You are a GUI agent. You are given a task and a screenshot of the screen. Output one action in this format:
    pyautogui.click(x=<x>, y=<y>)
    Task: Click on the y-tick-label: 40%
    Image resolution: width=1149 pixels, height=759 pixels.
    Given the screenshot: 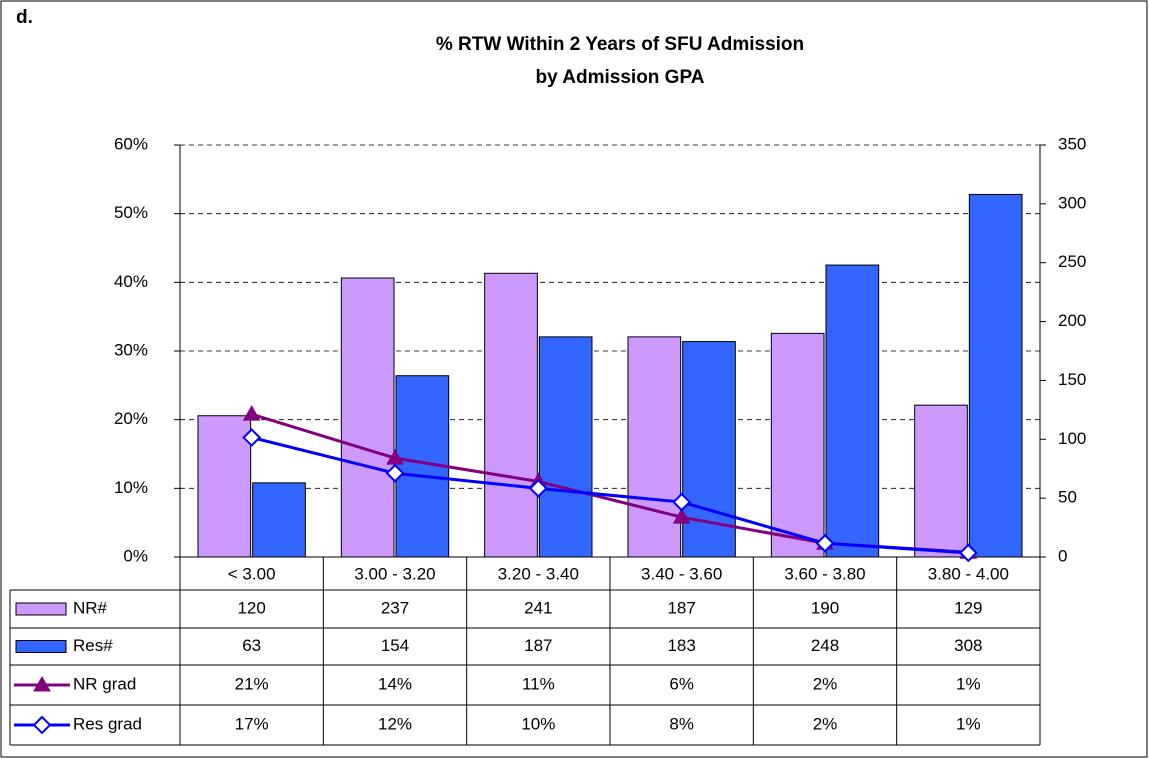 What is the action you would take?
    pyautogui.click(x=131, y=281)
    